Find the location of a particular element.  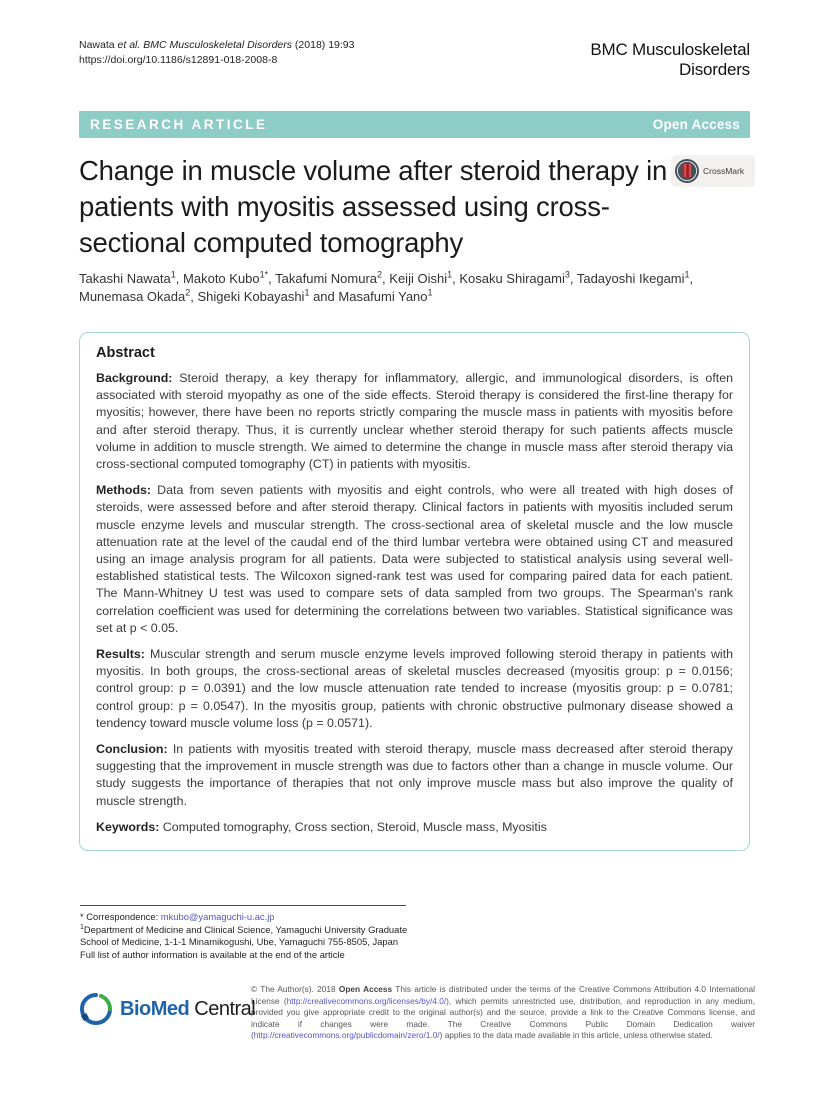

author: Keiji Oishi1, is located at coordinates (424, 277).